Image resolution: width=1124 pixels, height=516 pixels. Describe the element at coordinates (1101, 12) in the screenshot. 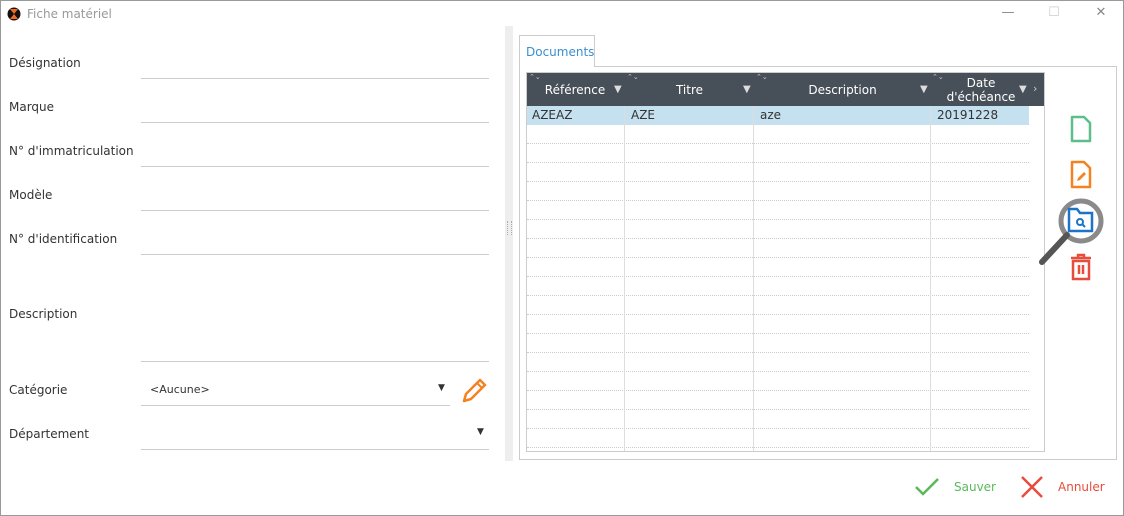

I see `close-button: ✕` at that location.